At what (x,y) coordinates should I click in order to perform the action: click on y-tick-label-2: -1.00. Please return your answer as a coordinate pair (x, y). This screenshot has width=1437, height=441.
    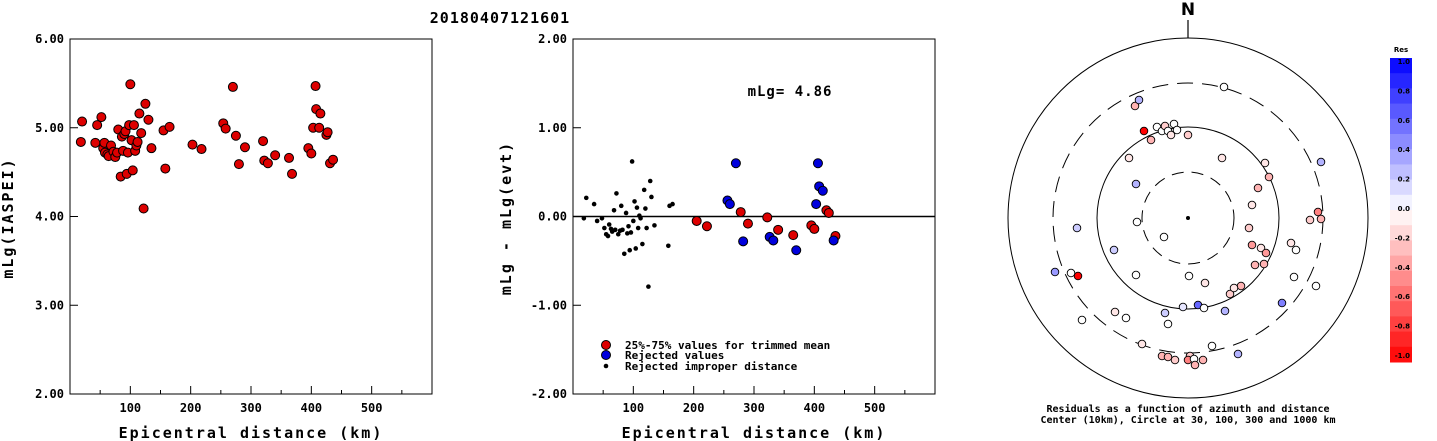
    Looking at the image, I should click on (549, 305).